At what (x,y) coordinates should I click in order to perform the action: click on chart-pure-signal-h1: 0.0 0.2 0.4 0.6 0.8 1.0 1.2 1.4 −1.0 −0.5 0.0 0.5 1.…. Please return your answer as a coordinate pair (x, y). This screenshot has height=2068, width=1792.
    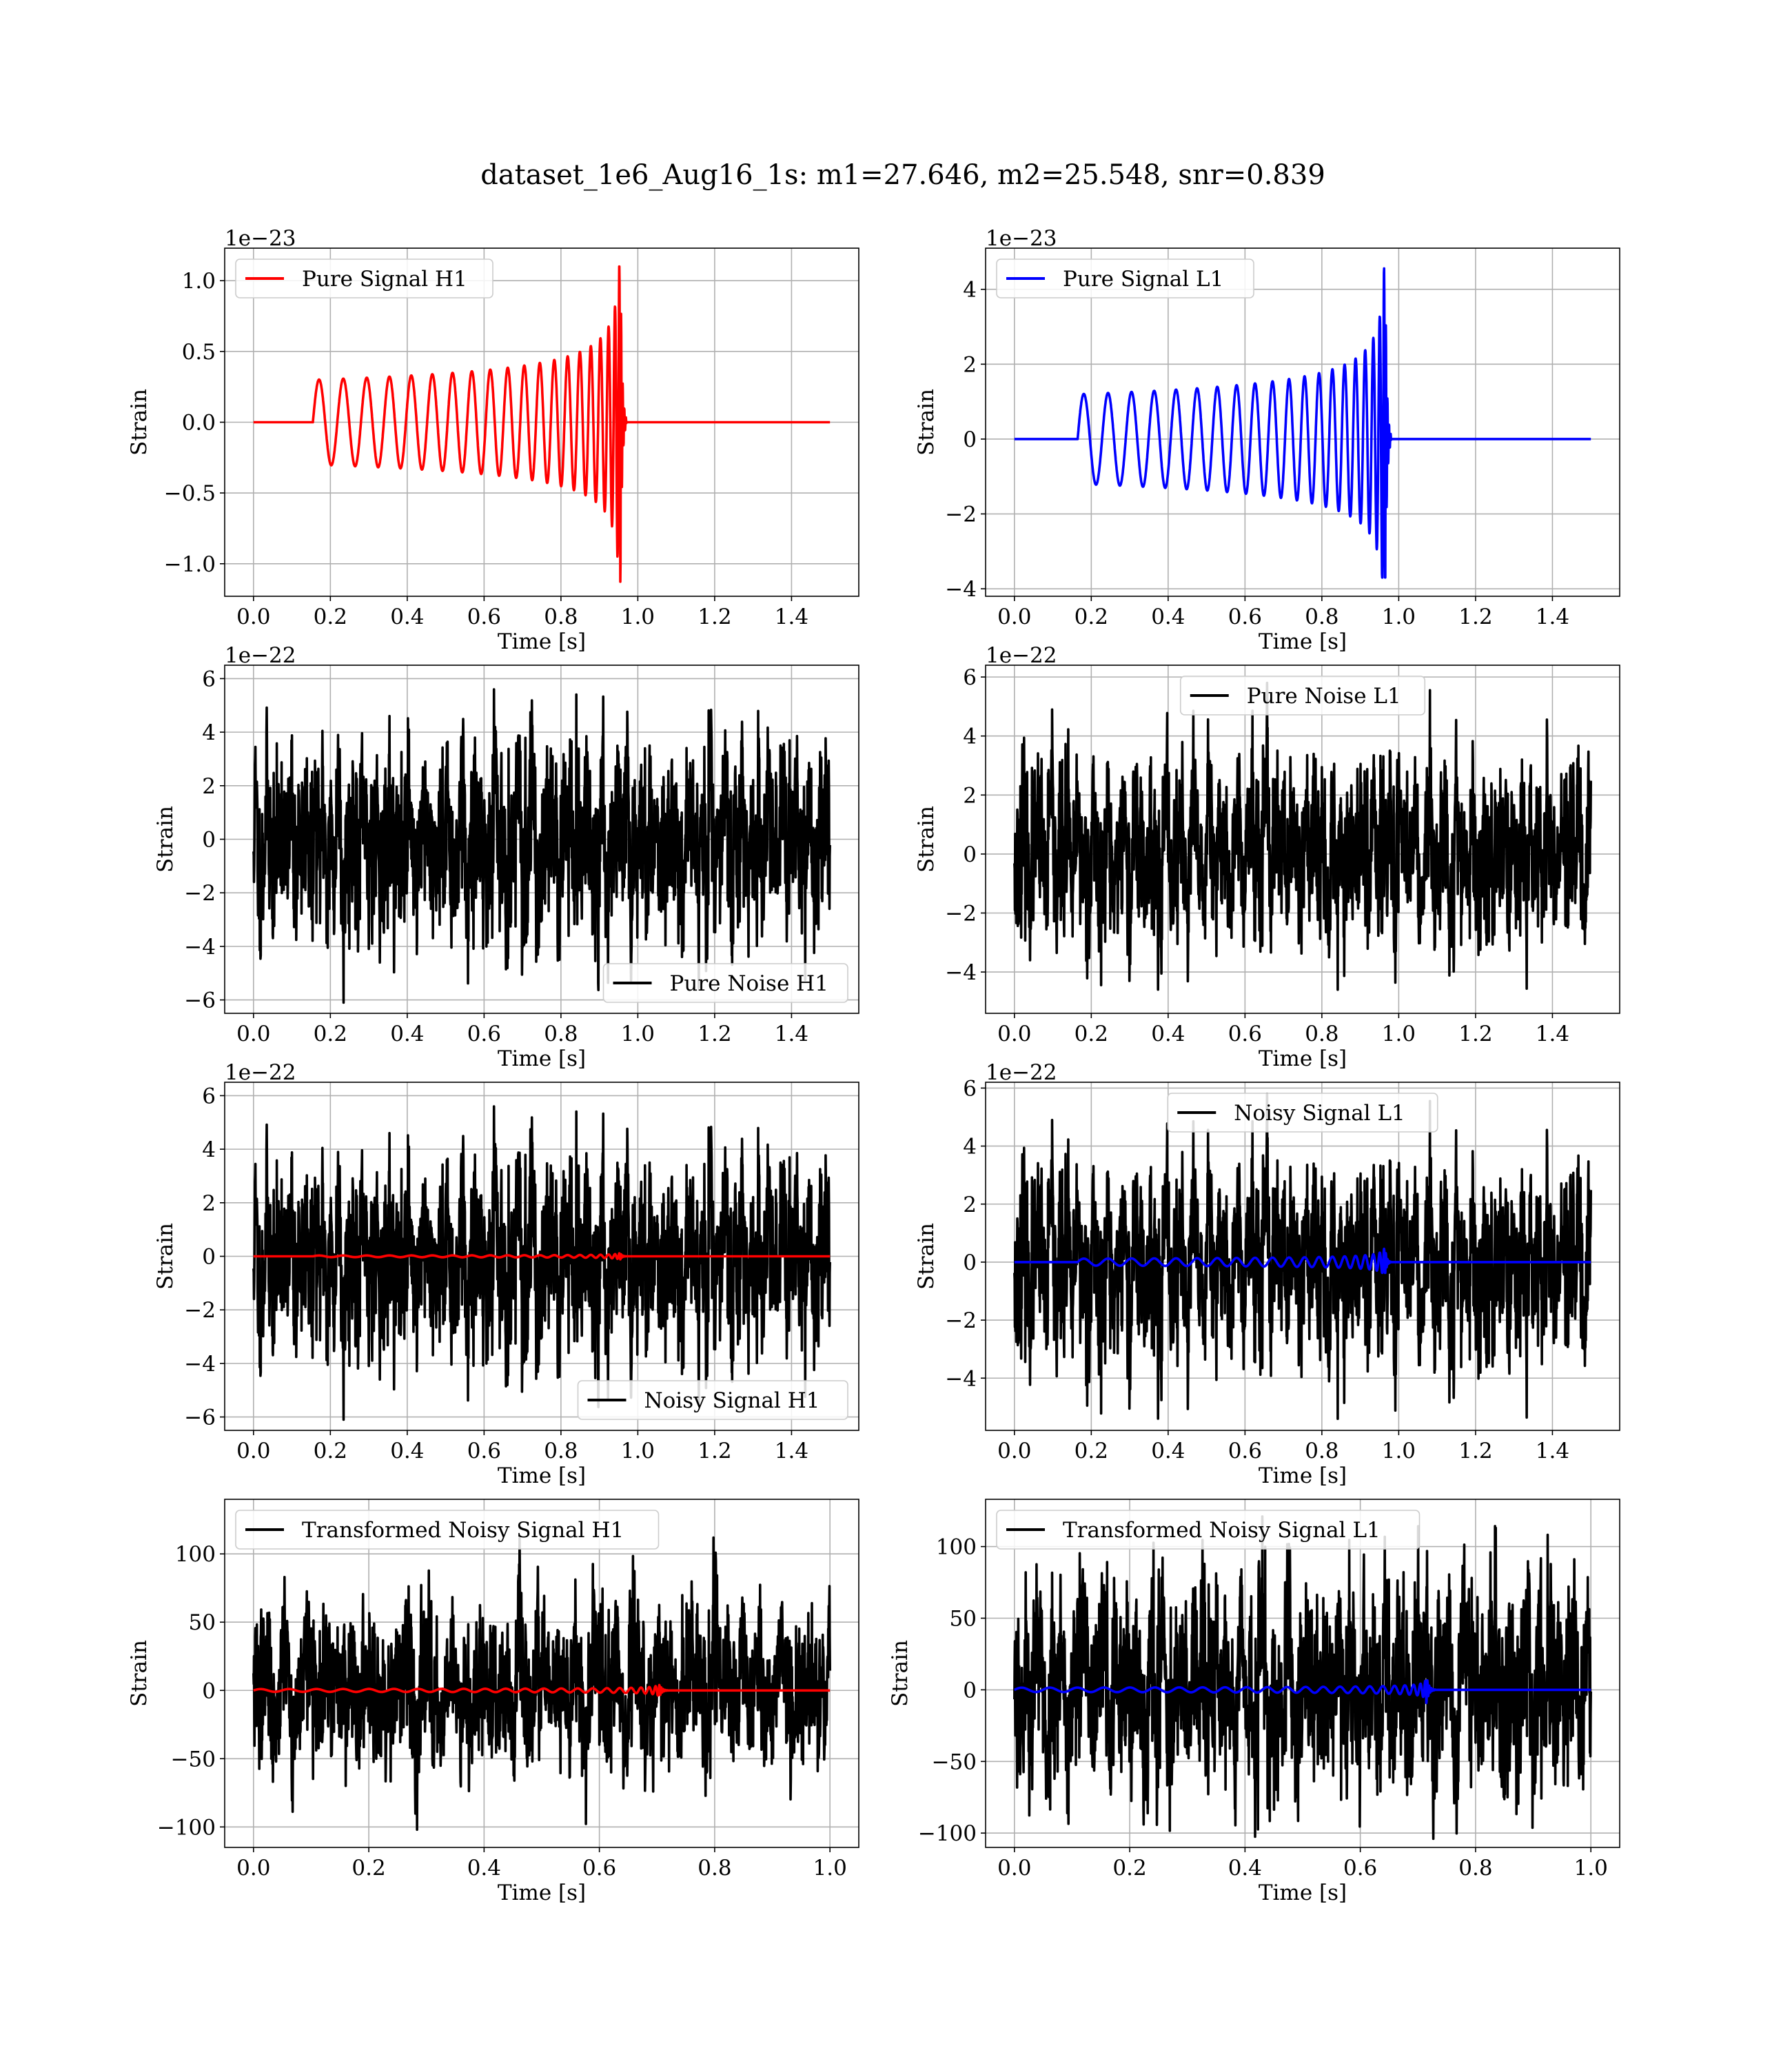
    Looking at the image, I should click on (493, 440).